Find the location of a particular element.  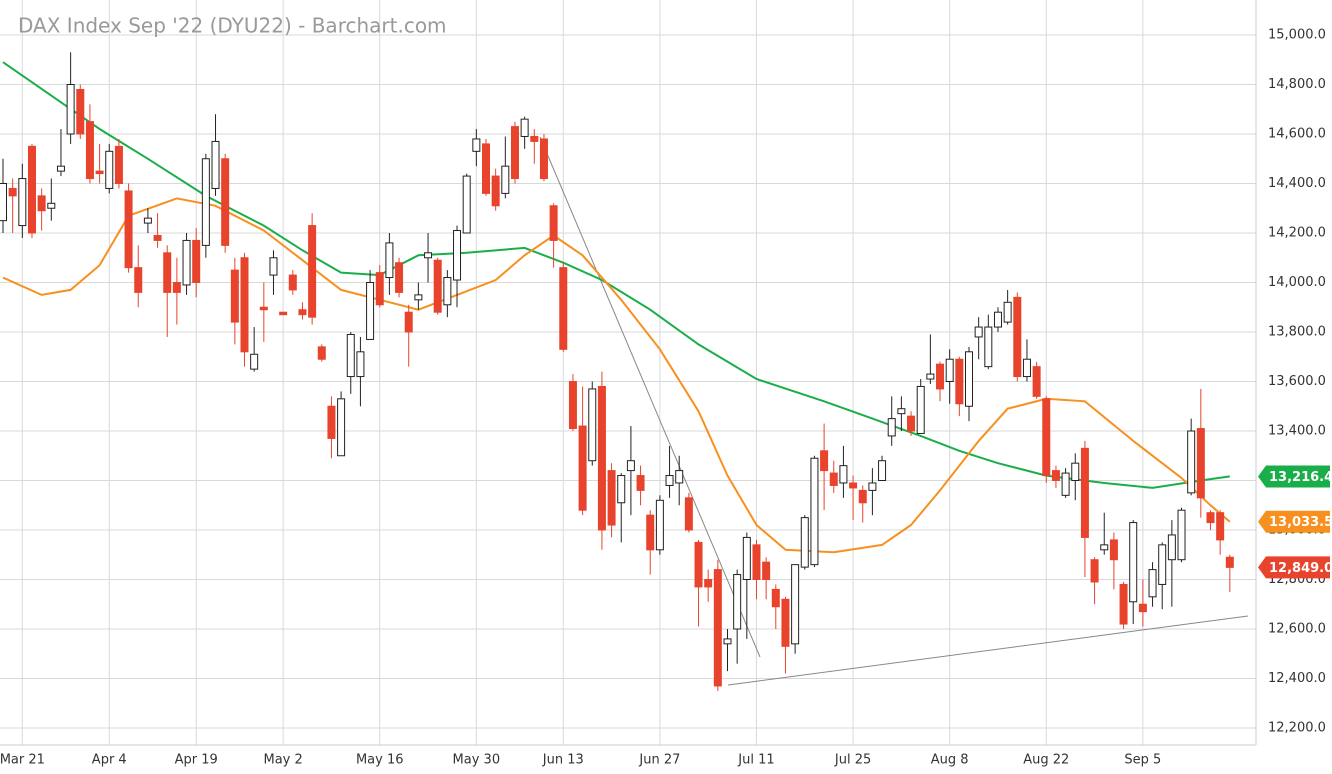

y-tick-label: 13,600.0 is located at coordinates (1297, 381).